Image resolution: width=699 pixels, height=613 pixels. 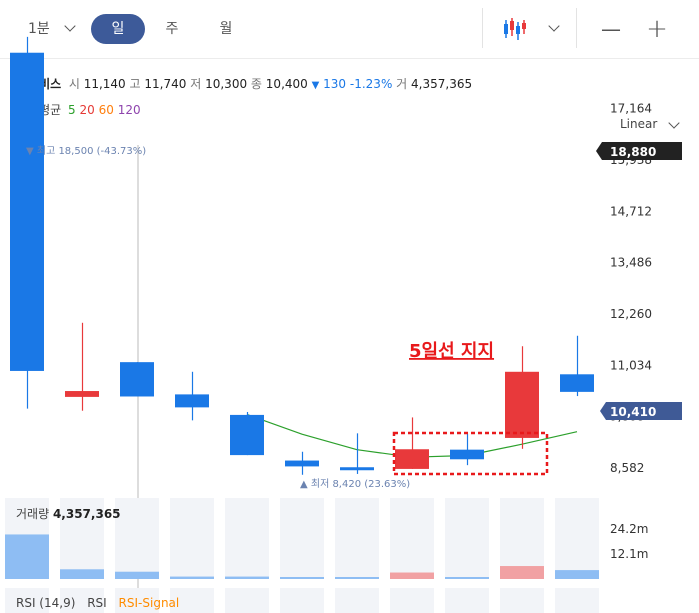 What do you see at coordinates (129, 110) in the screenshot?
I see `ma-120: 120` at bounding box center [129, 110].